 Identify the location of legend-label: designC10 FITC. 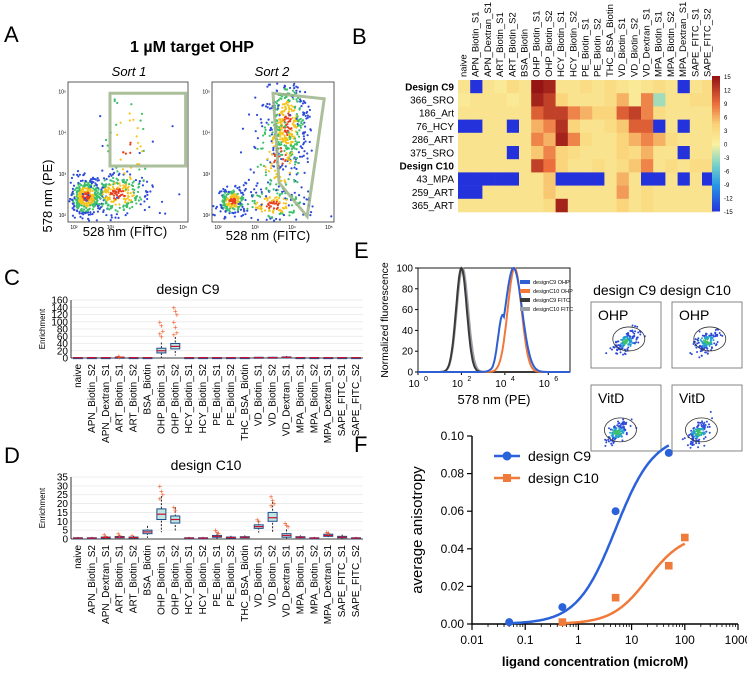
(553, 310).